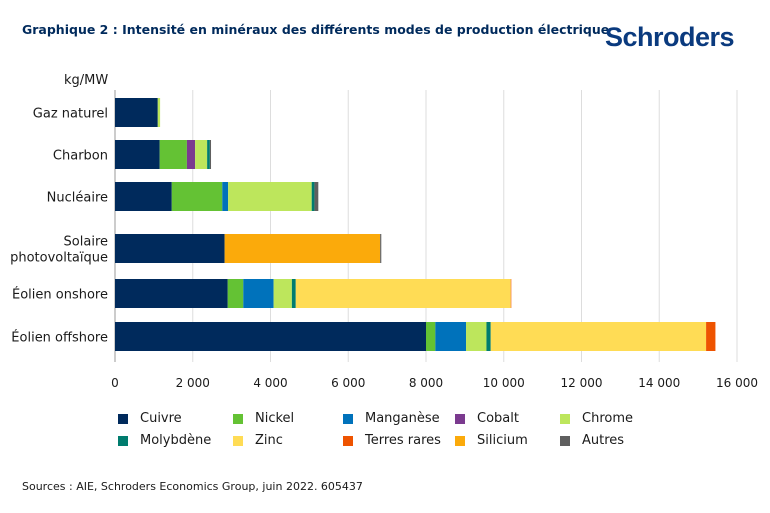 The image size is (770, 513). I want to click on x-tick-label: 4 000, so click(270, 383).